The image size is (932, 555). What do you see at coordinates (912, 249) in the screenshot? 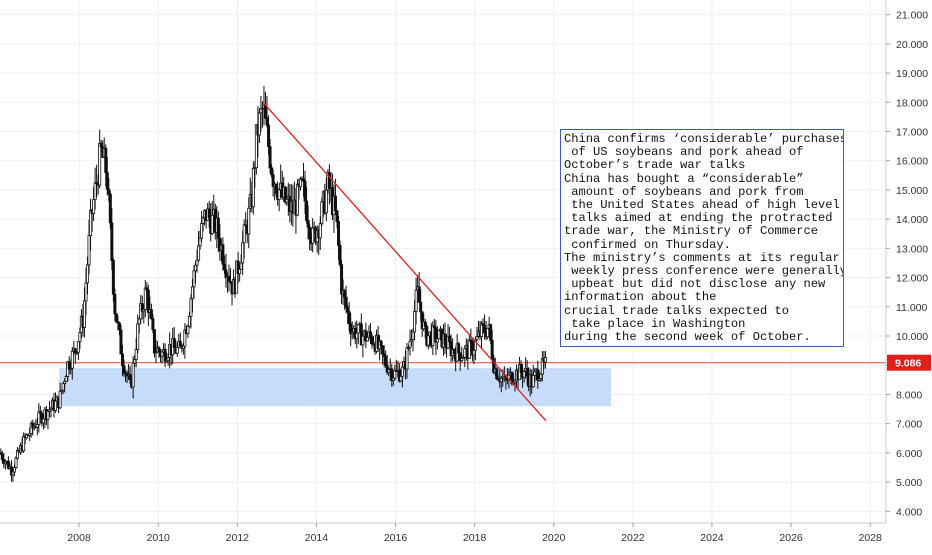
I see `y-tick-label: 13.000` at bounding box center [912, 249].